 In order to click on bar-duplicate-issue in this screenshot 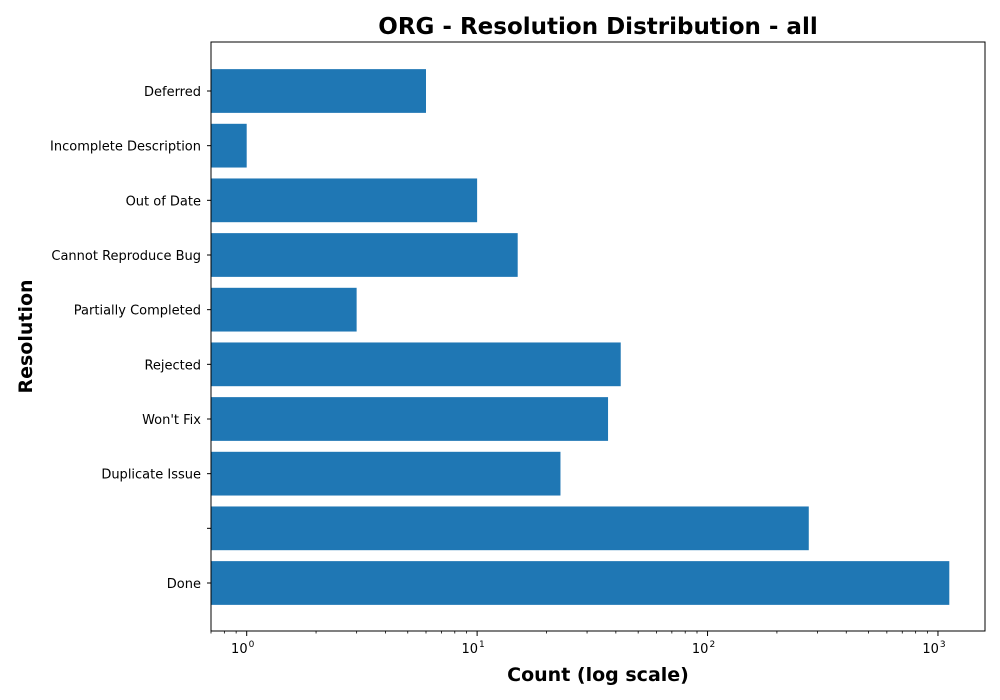, I will do `click(386, 473)`.